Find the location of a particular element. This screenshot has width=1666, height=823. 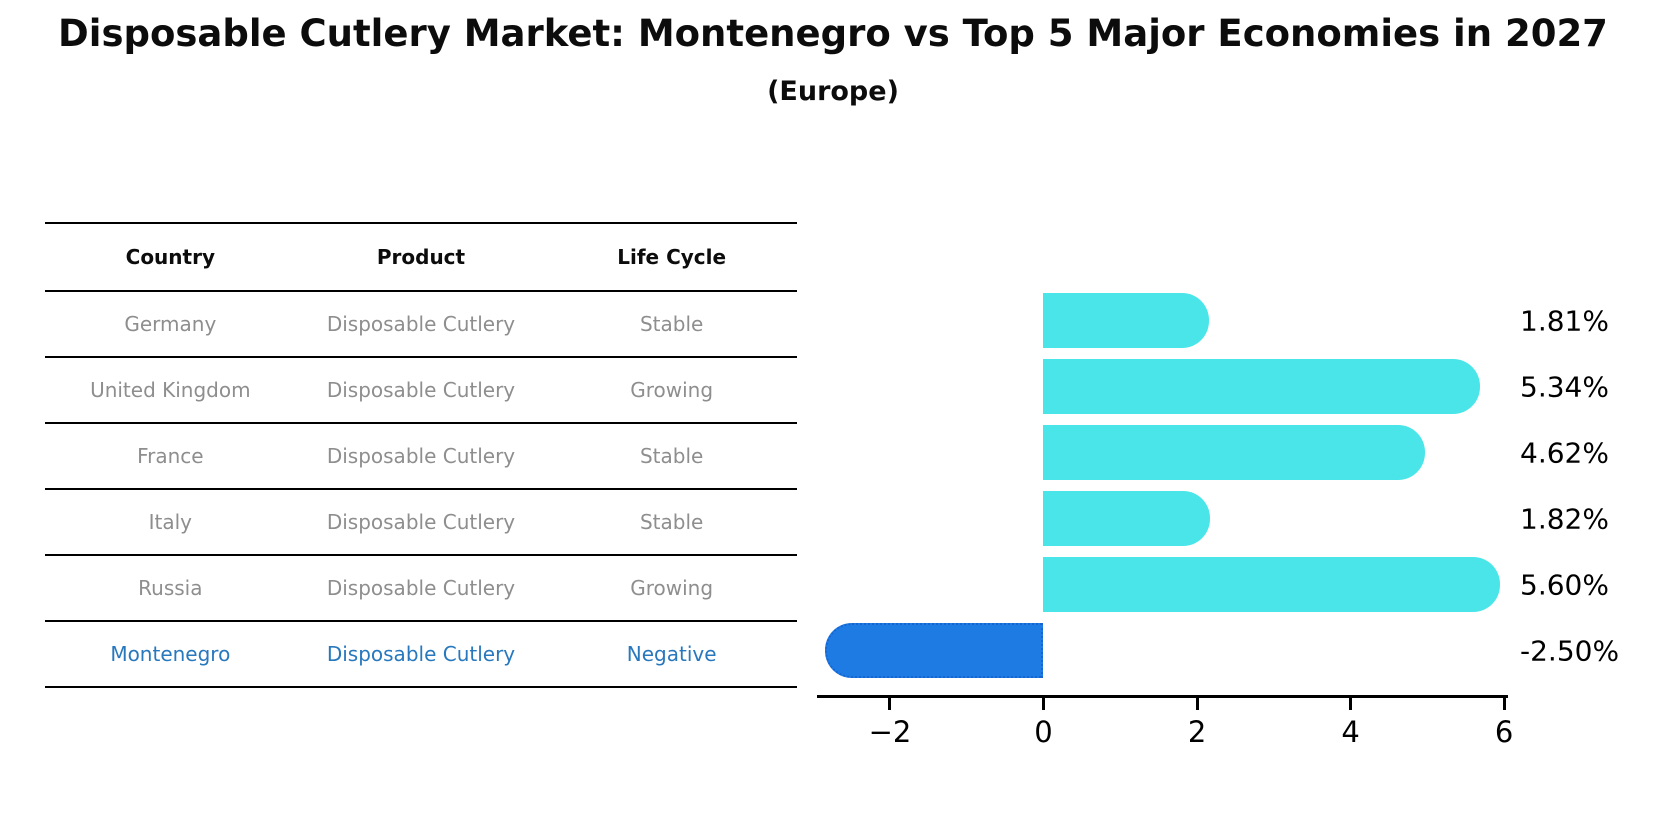

table-row-montenegro: Montenegro Disposable Cutlery Negative is located at coordinates (421, 654).